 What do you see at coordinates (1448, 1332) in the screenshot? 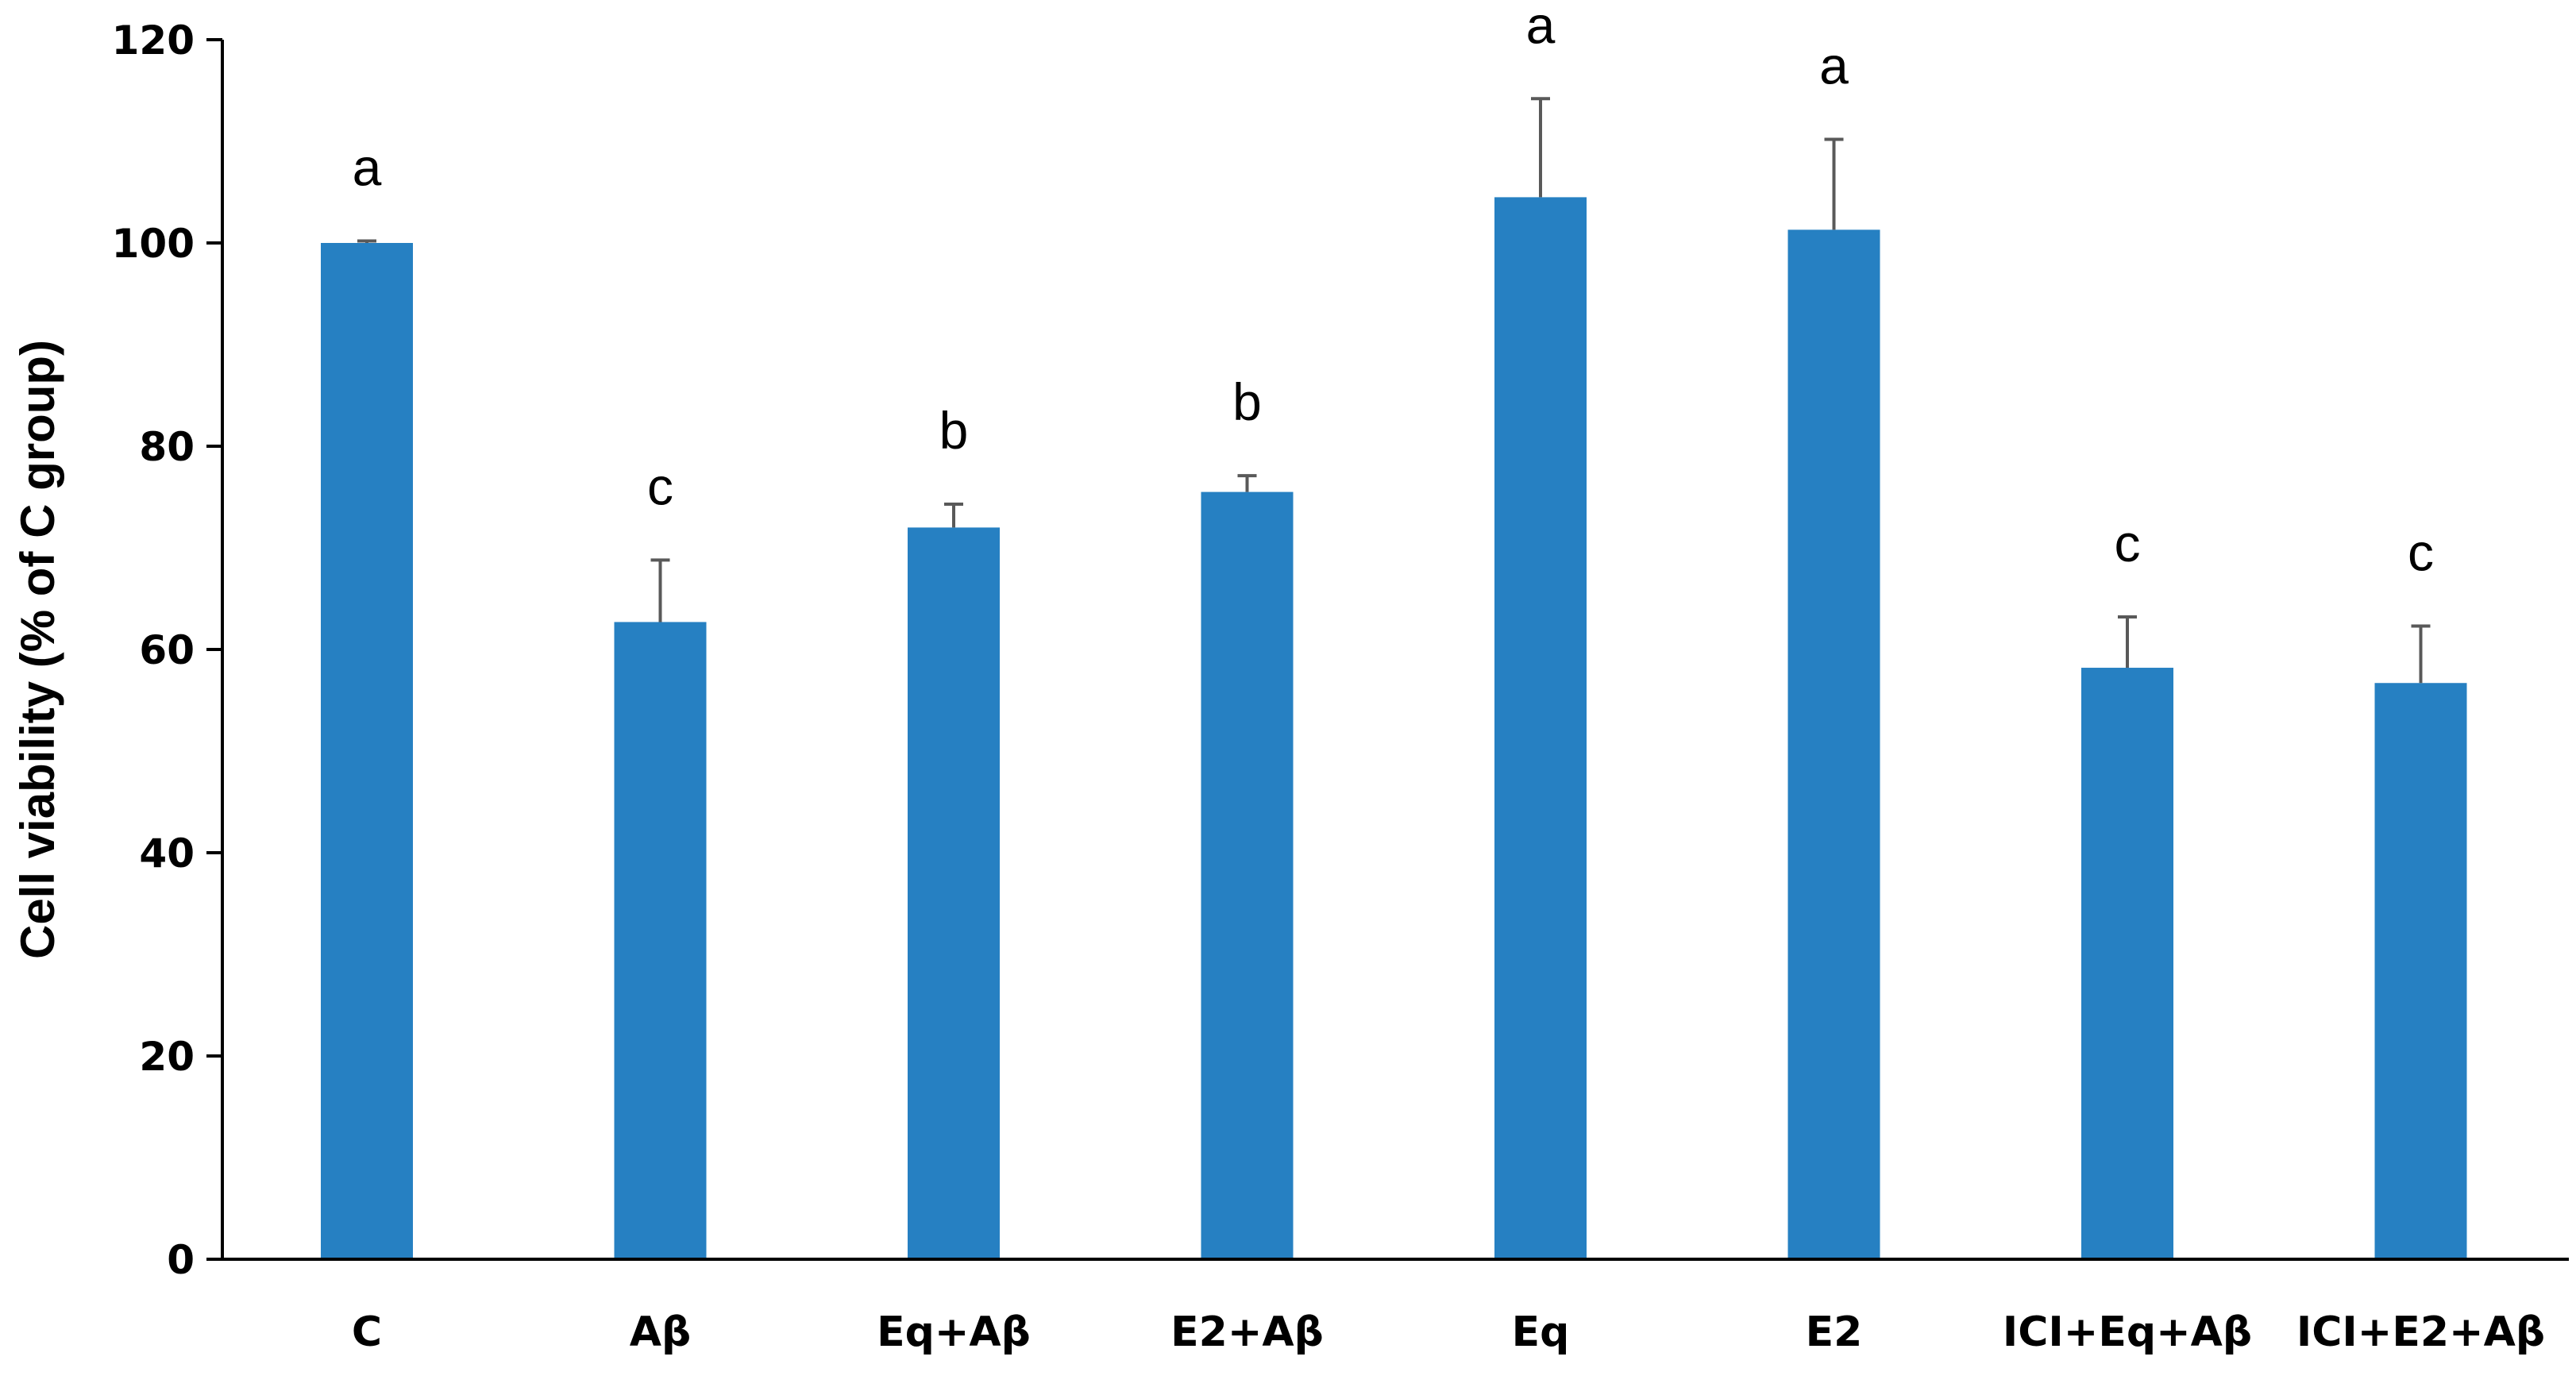
I see `x-labels-group: C Aβ Eq+Aβ E2+Aβ Eq E2 ICI+Eq+Aβ ICI+E2+Aβ` at bounding box center [1448, 1332].